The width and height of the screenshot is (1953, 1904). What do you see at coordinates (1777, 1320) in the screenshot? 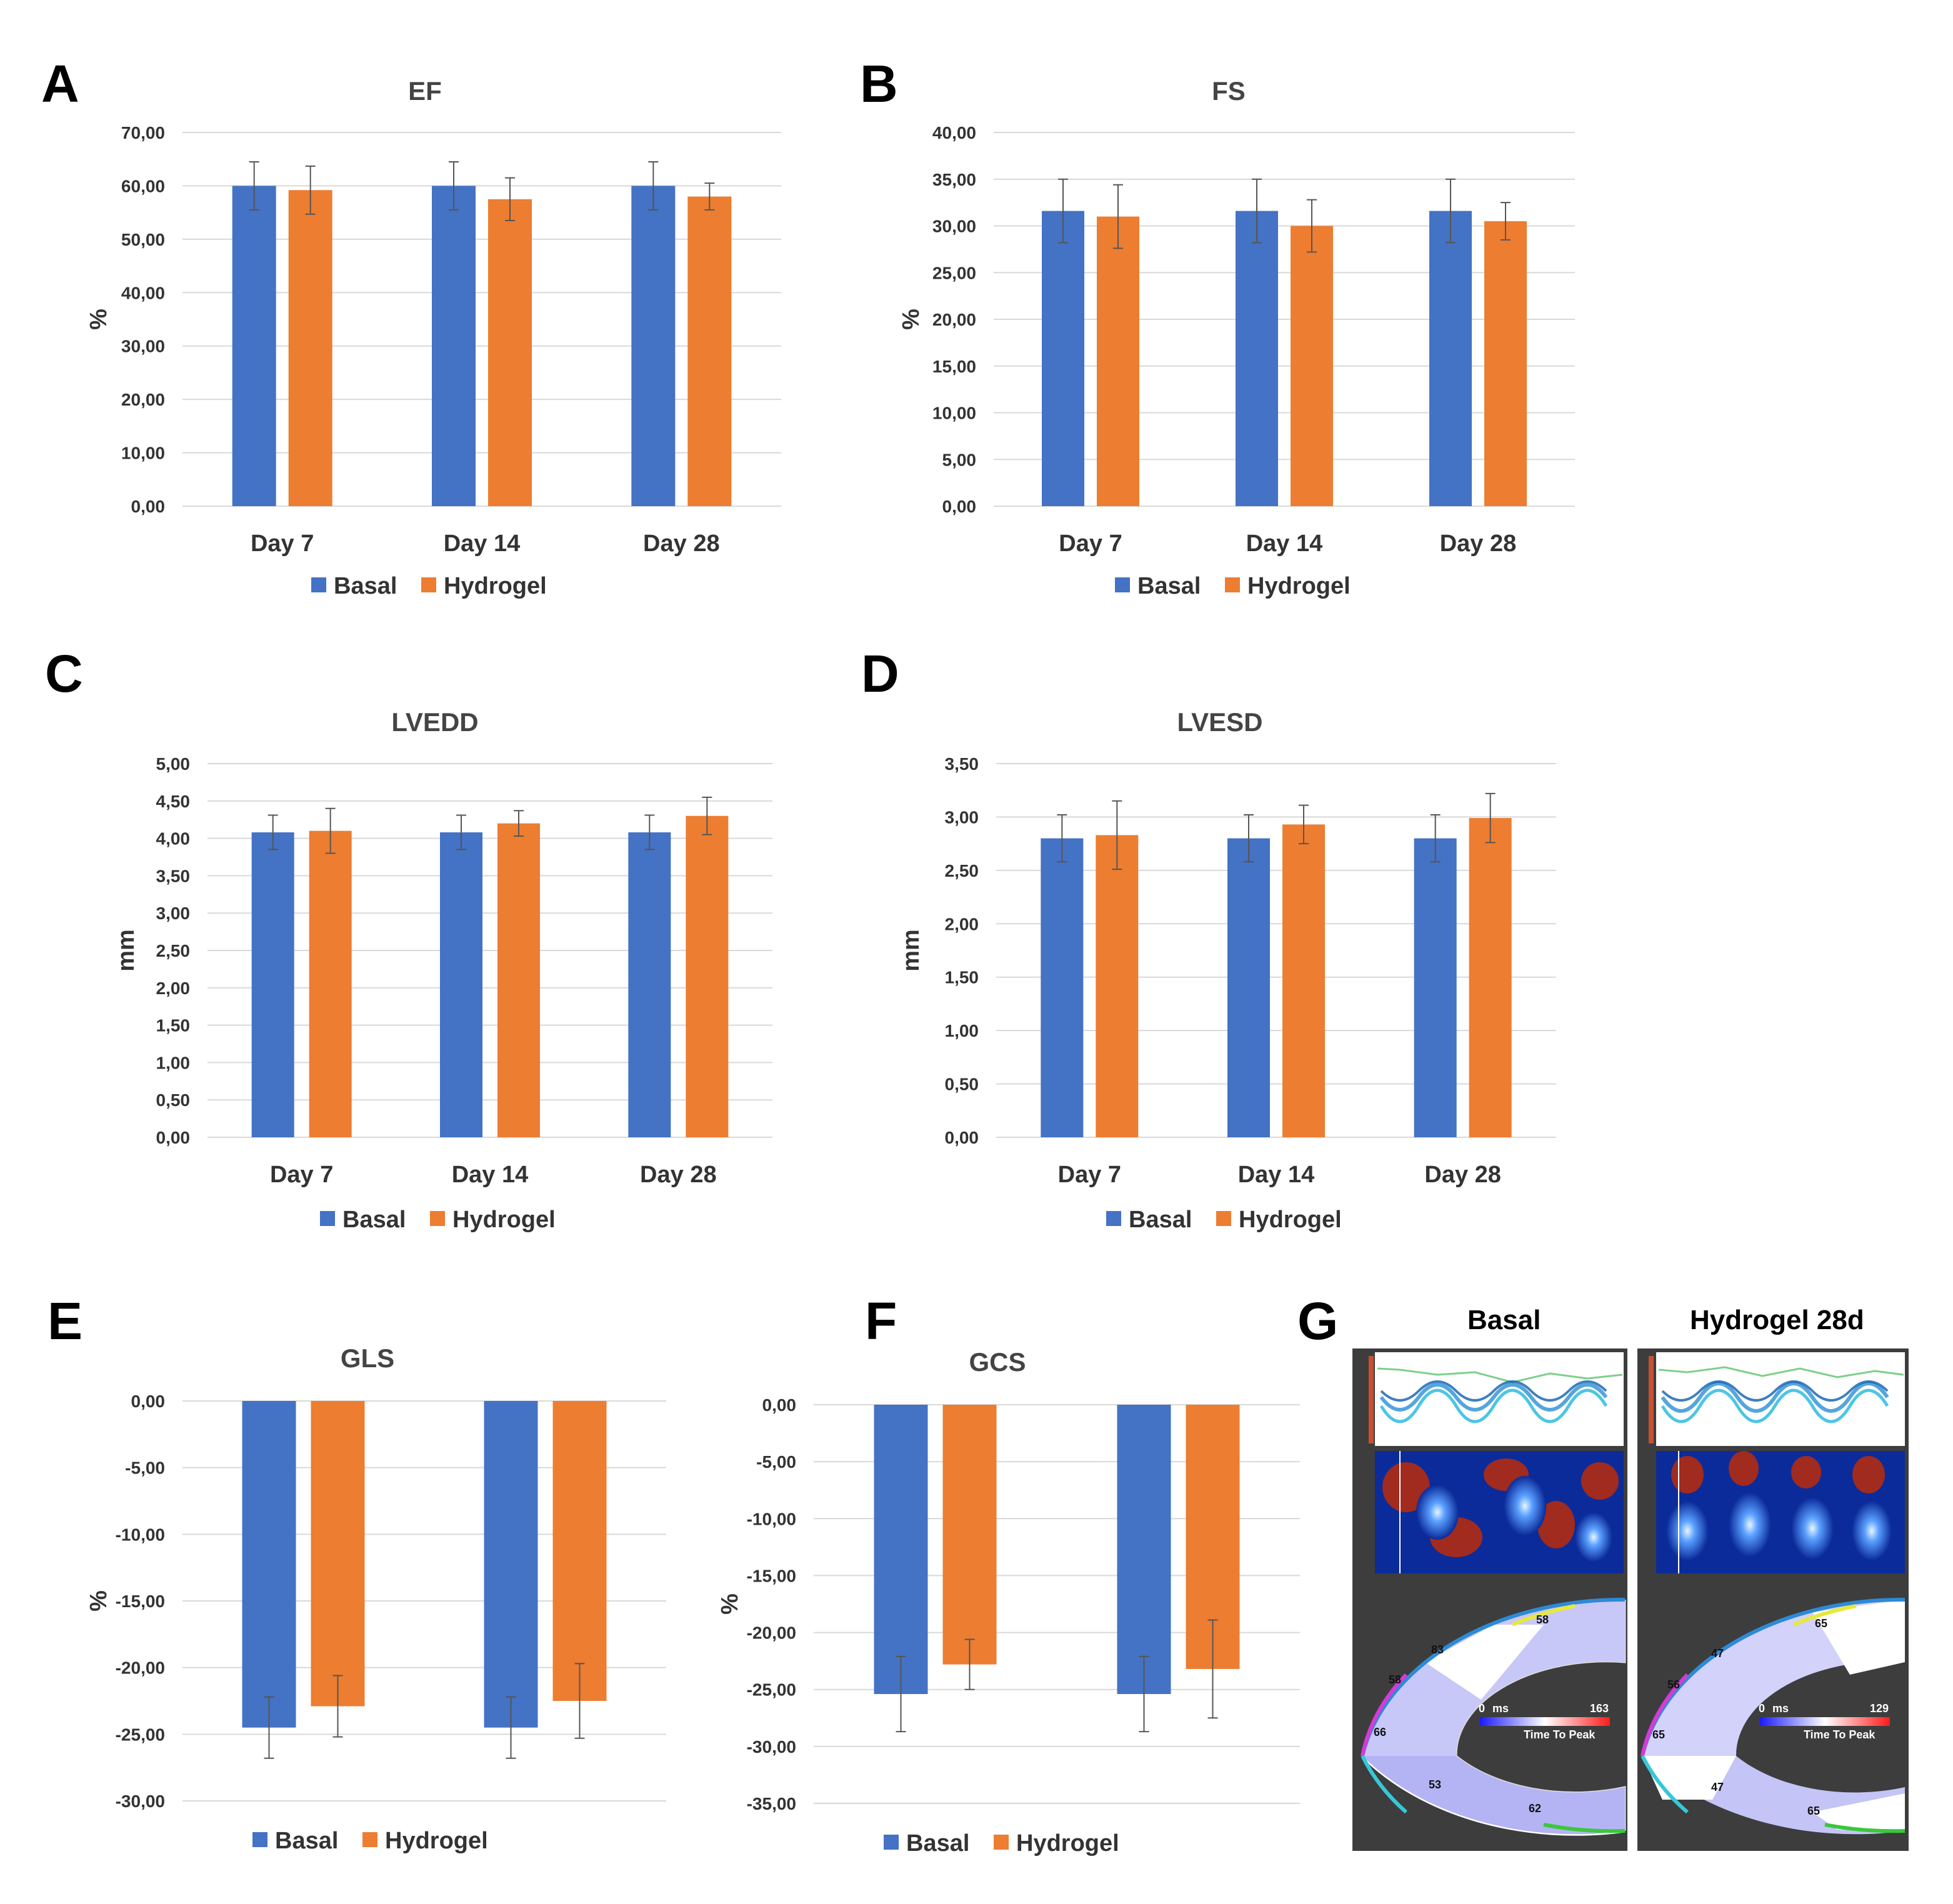
I see `panel-g-title-hydrogel: Hydrogel 28d` at bounding box center [1777, 1320].